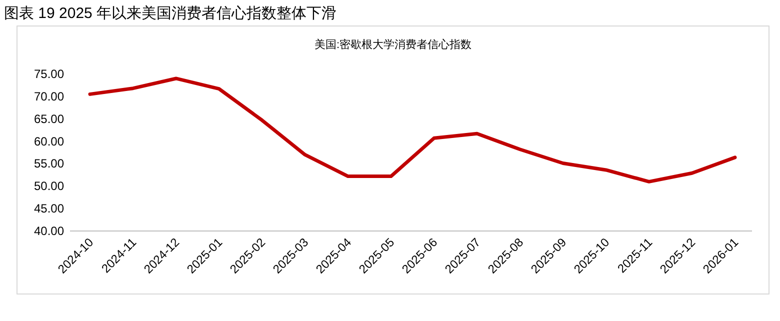 The width and height of the screenshot is (780, 321). What do you see at coordinates (49, 163) in the screenshot?
I see `y-tick-label: 55.00` at bounding box center [49, 163].